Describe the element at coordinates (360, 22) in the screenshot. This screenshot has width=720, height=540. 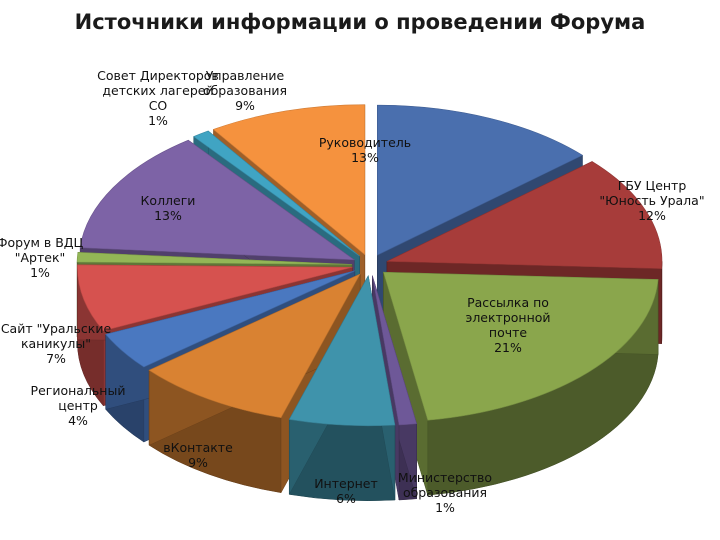
I see `chart-title: Источники информации о проведении Форума` at that location.